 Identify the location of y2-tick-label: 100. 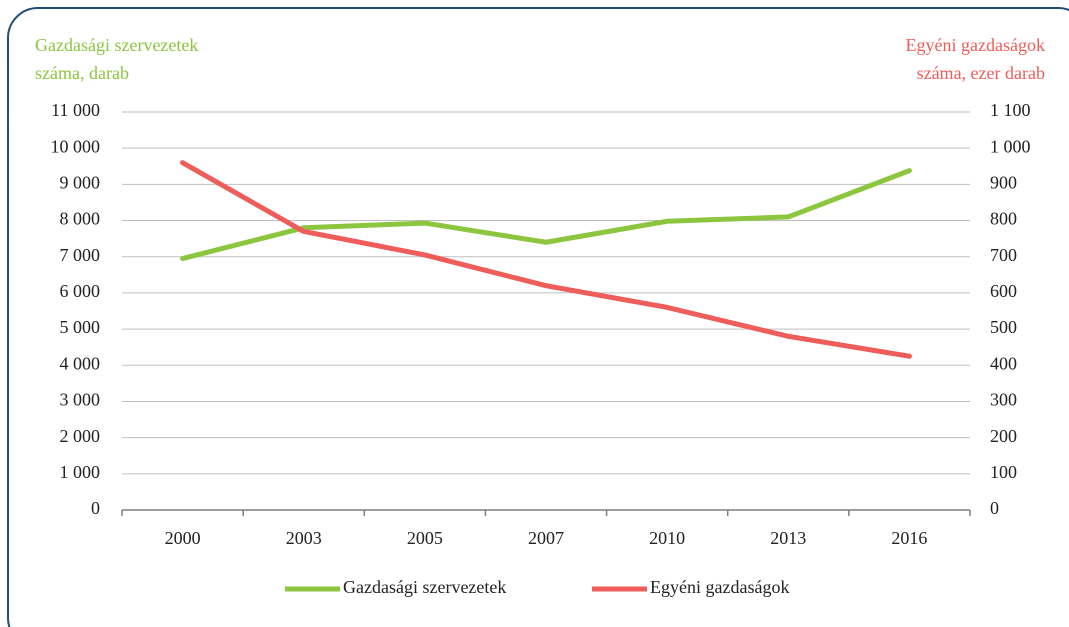
(1003, 472).